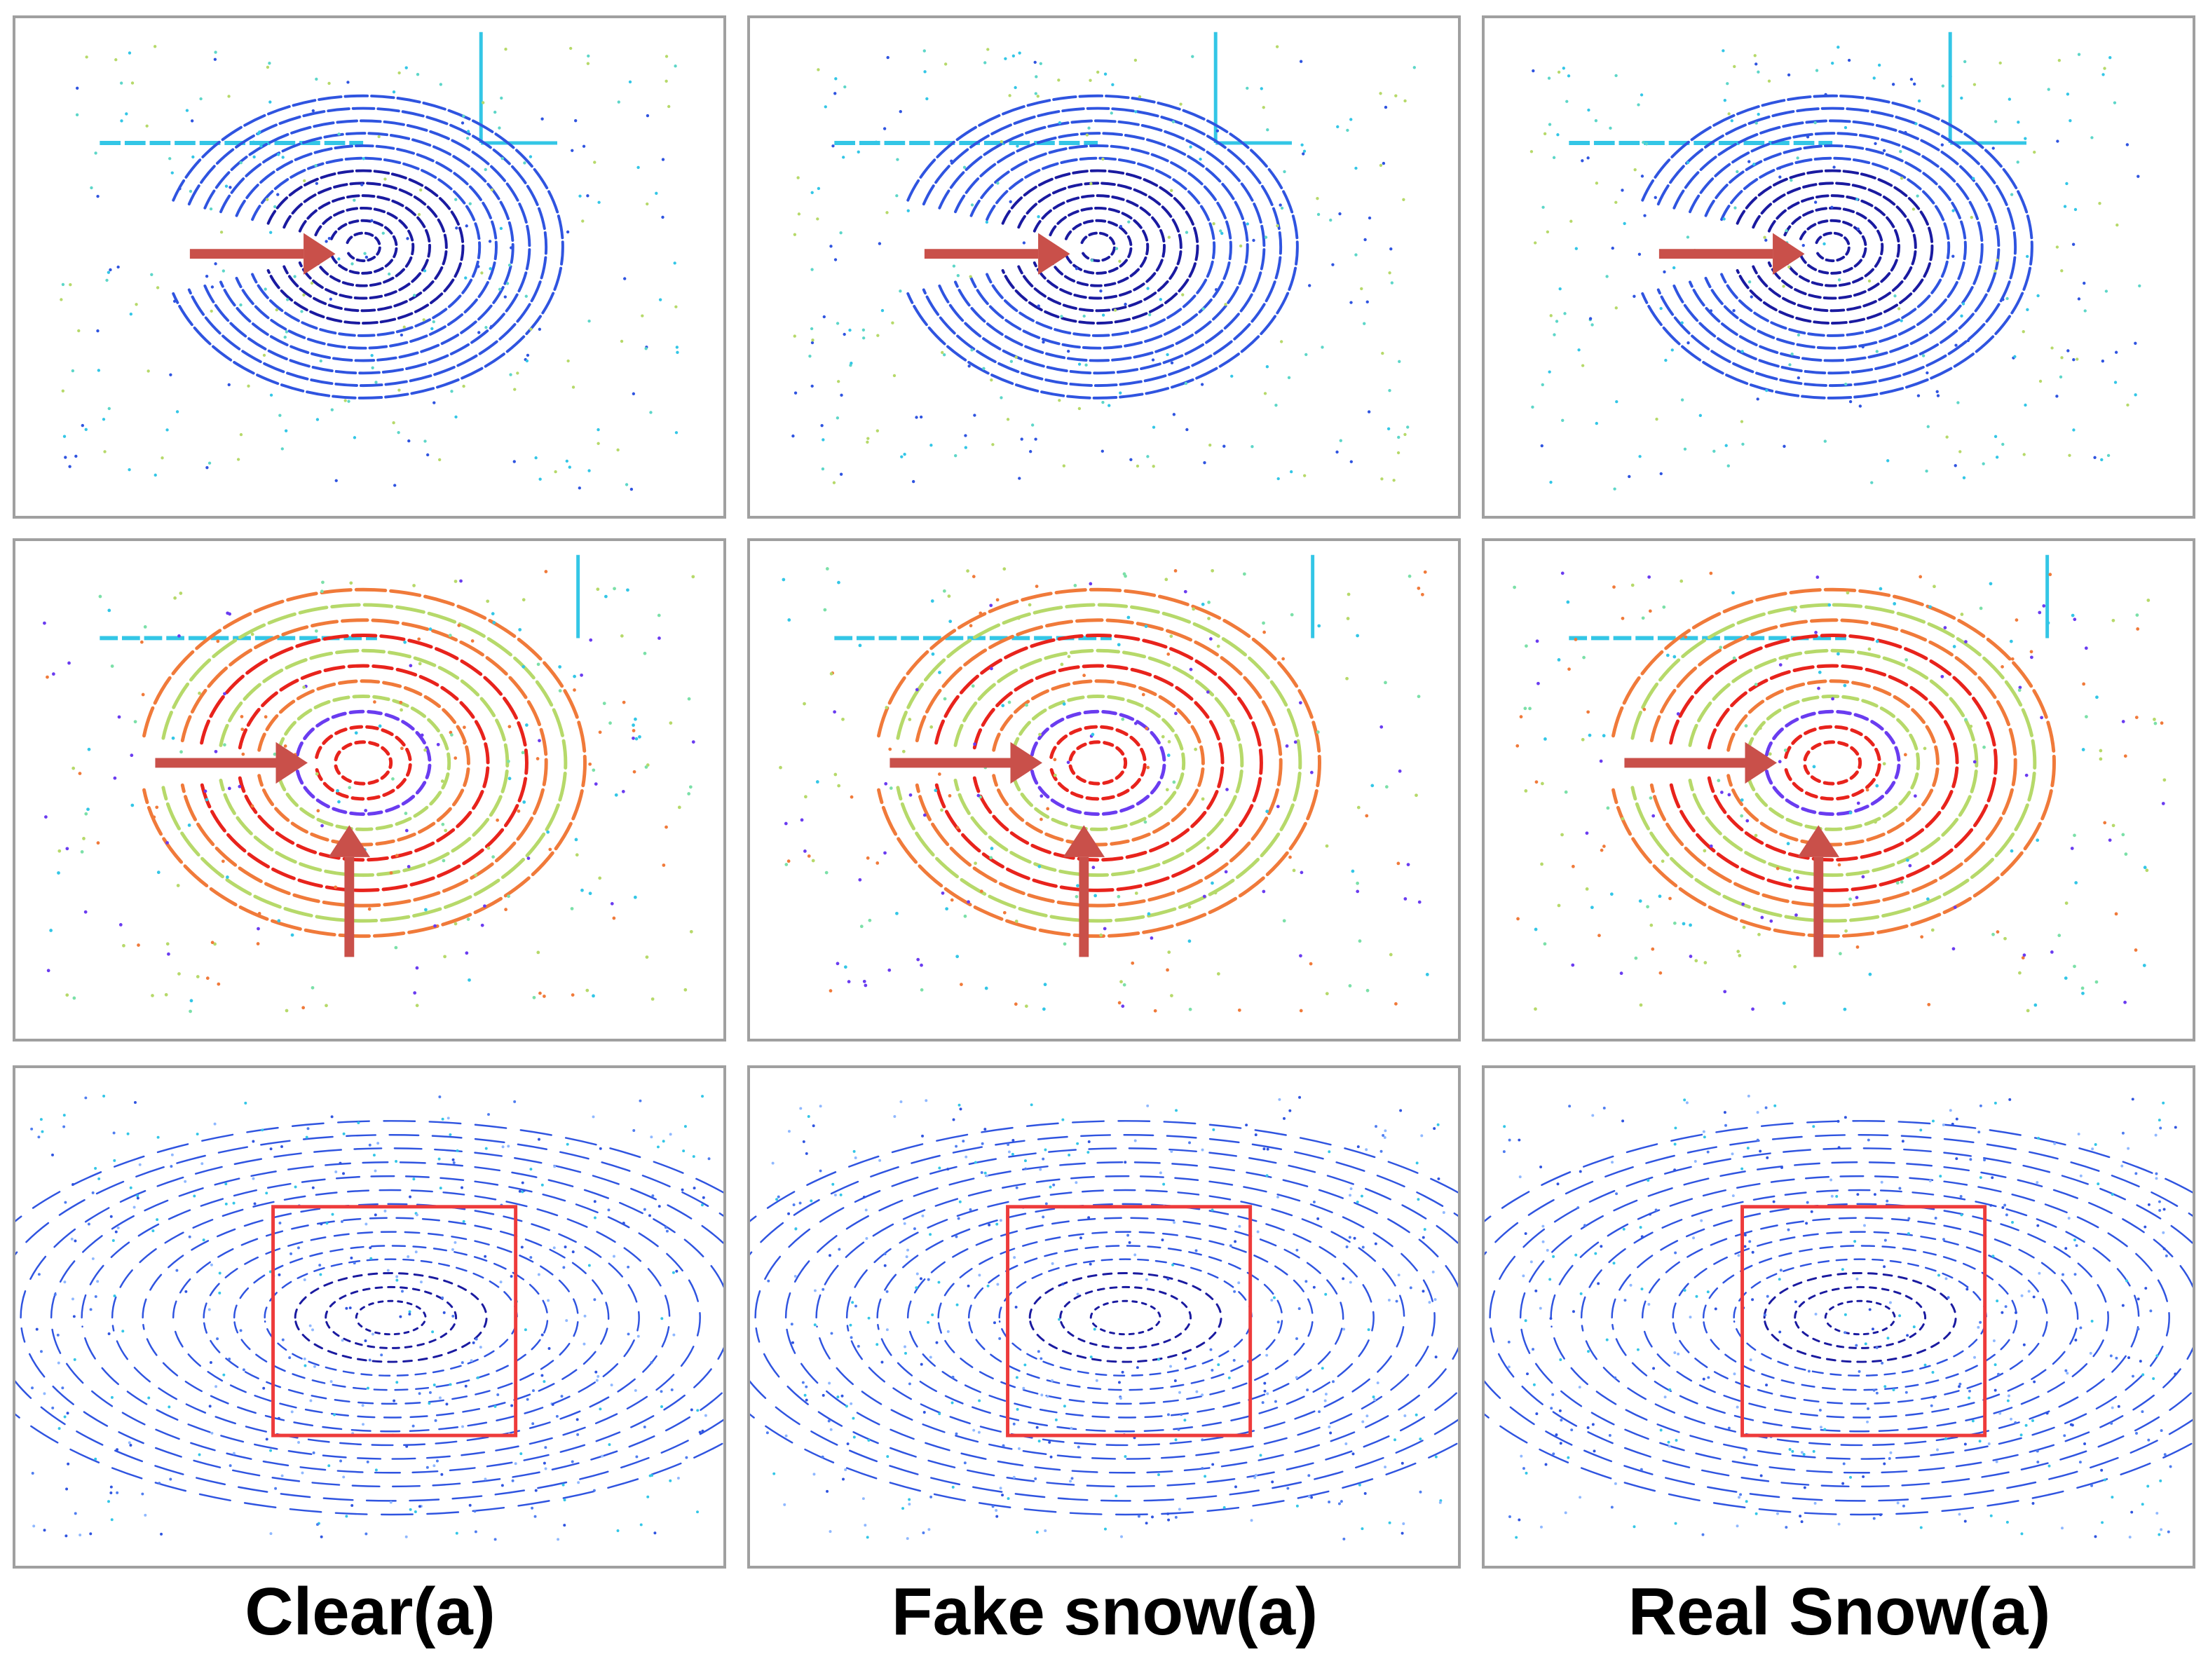 The width and height of the screenshot is (2208, 1680). I want to click on panel-r3-real-snow, so click(1838, 1317).